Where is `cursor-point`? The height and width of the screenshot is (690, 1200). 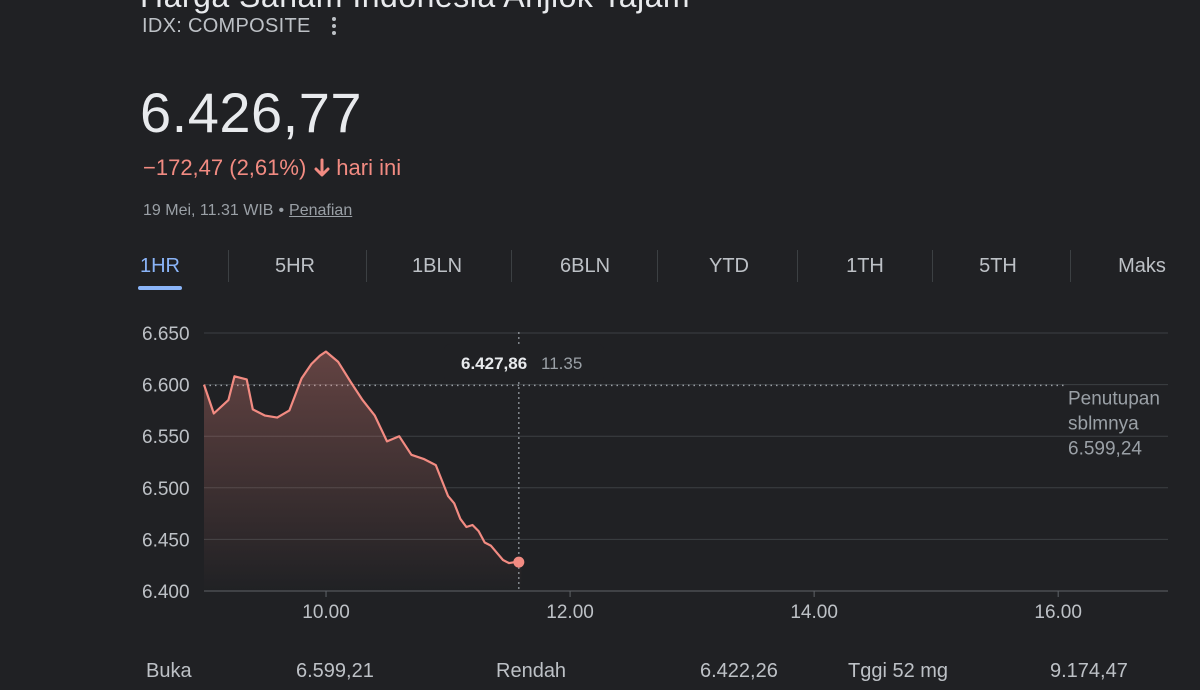 cursor-point is located at coordinates (519, 562).